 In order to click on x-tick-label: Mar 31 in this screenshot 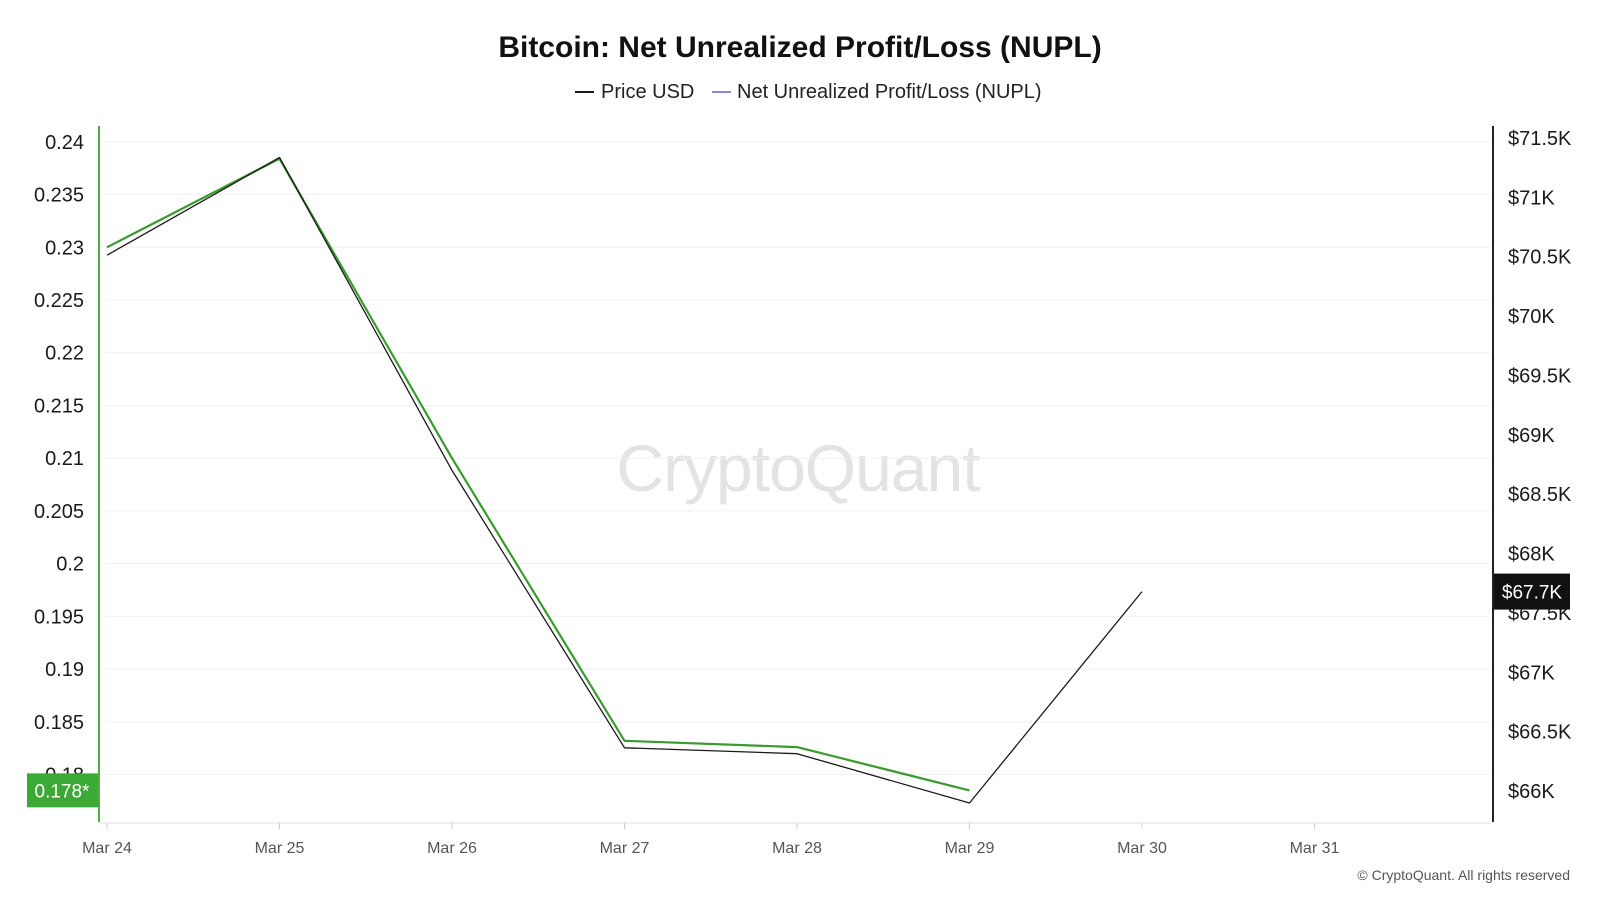, I will do `click(1315, 848)`.